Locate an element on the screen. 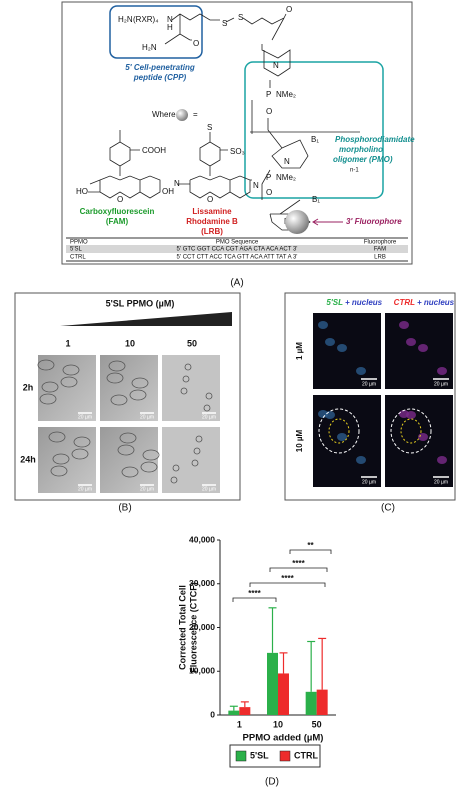 Image resolution: width=474 pixels, height=790 pixels. panel-d is located at coordinates (275, 756).